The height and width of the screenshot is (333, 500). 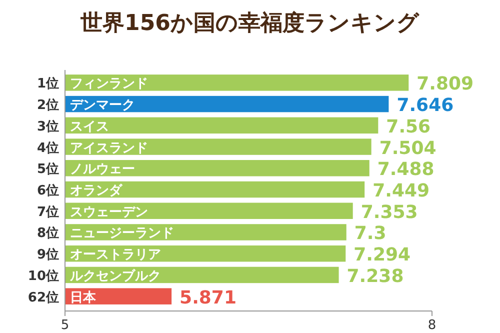 What do you see at coordinates (47, 84) in the screenshot?
I see `y-tick-label: 1位` at bounding box center [47, 84].